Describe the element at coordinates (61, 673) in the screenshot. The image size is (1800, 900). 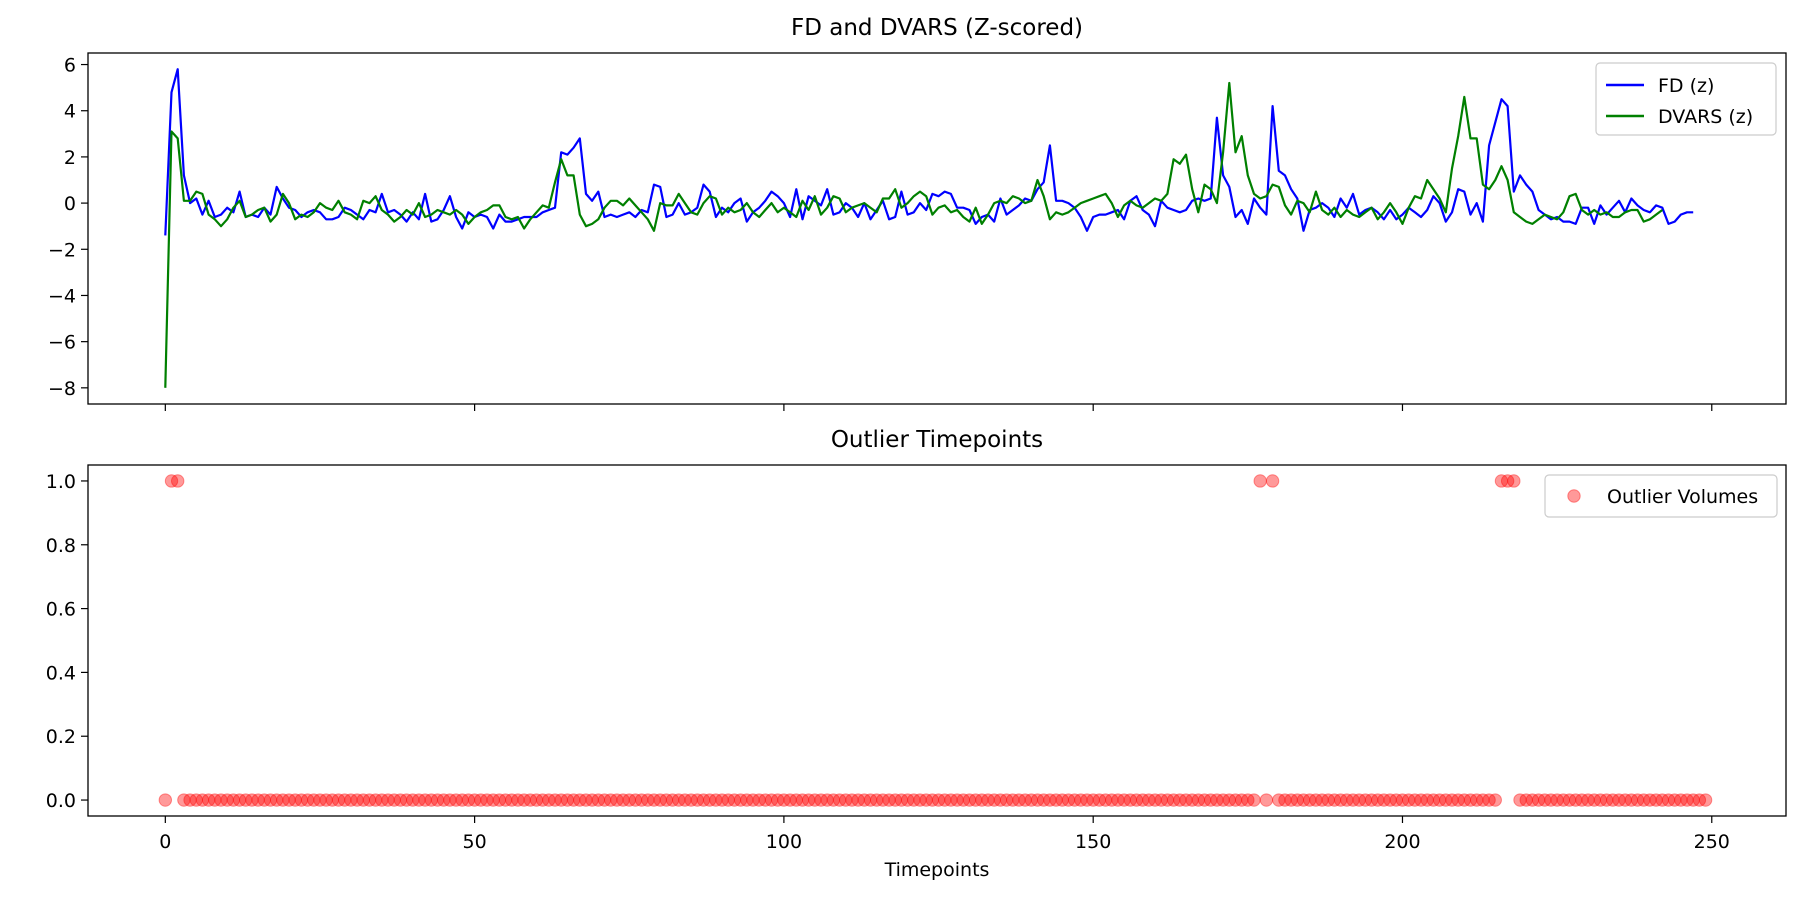
I see `y-tick-label: 0.4` at that location.